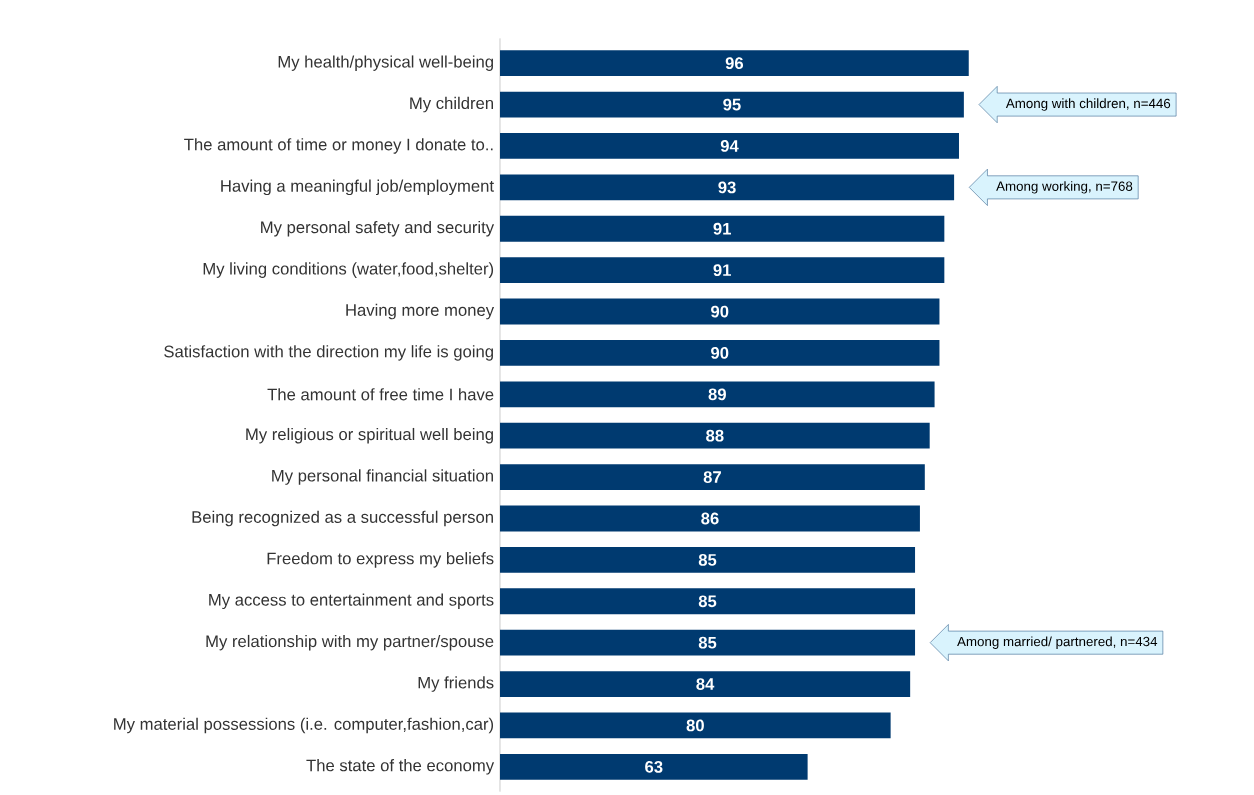 This screenshot has width=1254, height=795. Describe the element at coordinates (328, 353) in the screenshot. I see `y-tick-label: Satisfaction with the direction my life is going` at that location.